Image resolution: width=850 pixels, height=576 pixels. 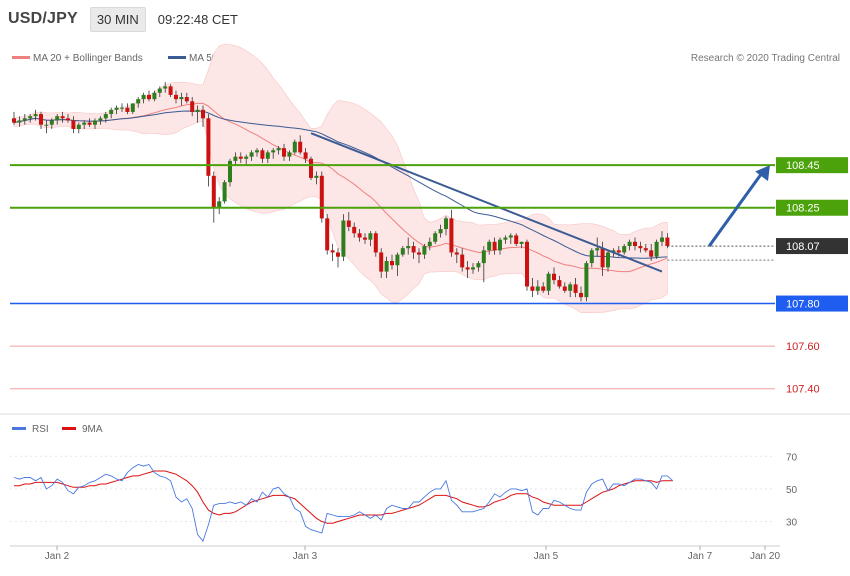 What do you see at coordinates (57, 429) in the screenshot?
I see `rsi-legend: RSI 9MA` at bounding box center [57, 429].